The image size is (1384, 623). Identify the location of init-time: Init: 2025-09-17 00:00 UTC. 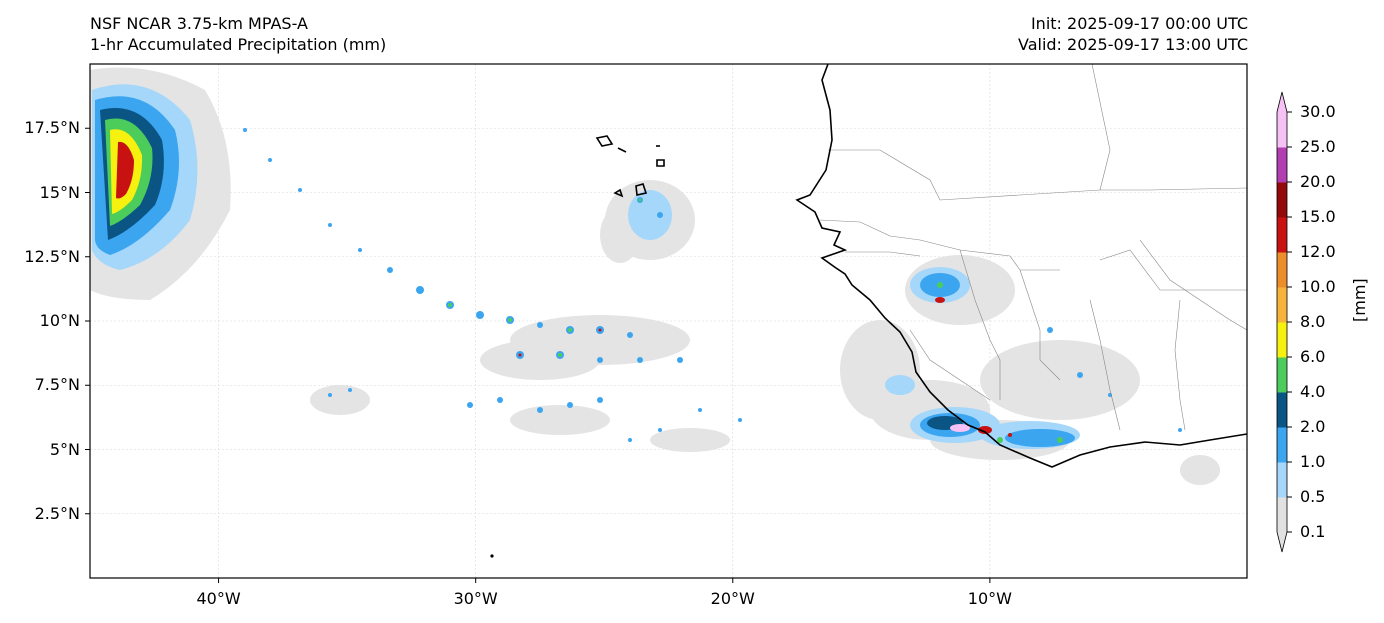
(1139, 23).